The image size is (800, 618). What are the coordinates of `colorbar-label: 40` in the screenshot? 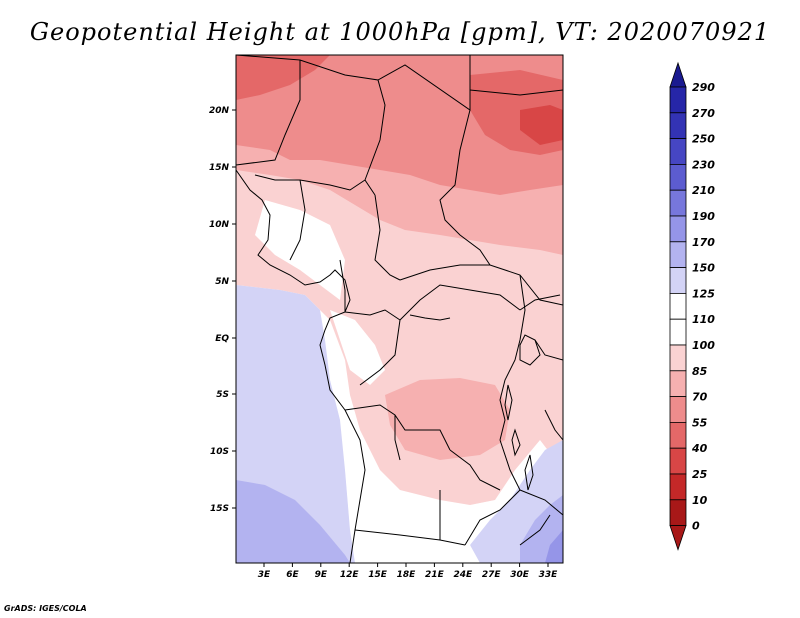 It's located at (699, 448).